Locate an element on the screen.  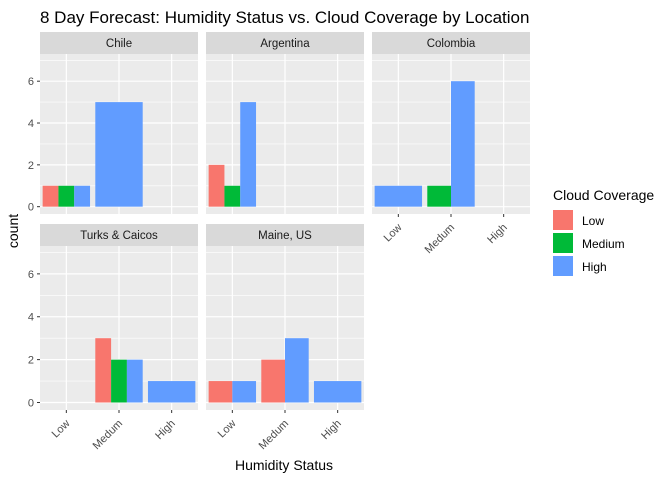
facet-strip-label: Argentina is located at coordinates (285, 44).